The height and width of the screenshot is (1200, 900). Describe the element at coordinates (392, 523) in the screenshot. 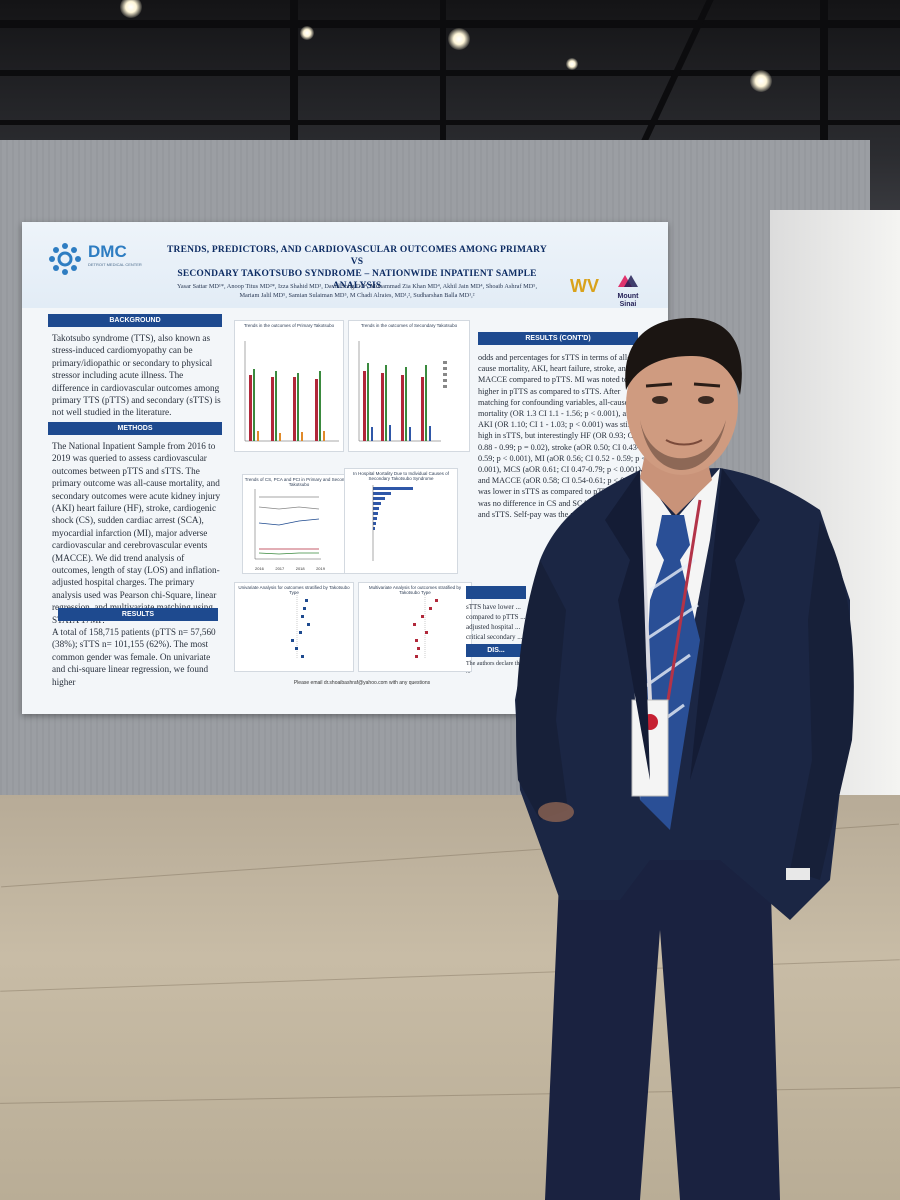

I see `horizontal-bar-graphic` at that location.